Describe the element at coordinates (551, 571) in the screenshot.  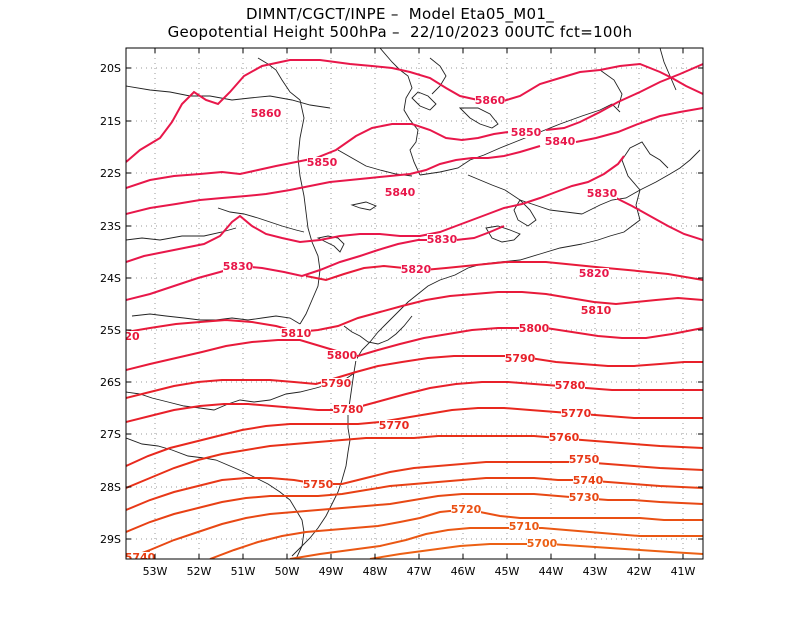
I see `lon-label: 44W` at that location.